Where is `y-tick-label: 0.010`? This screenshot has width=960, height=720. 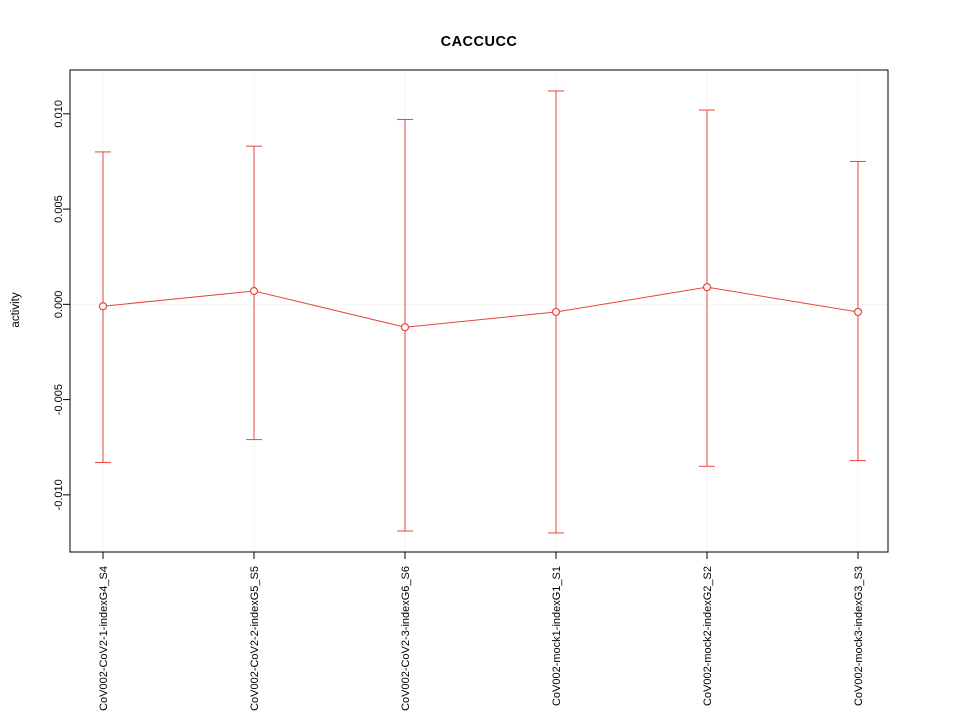 y-tick-label: 0.010 is located at coordinates (59, 114).